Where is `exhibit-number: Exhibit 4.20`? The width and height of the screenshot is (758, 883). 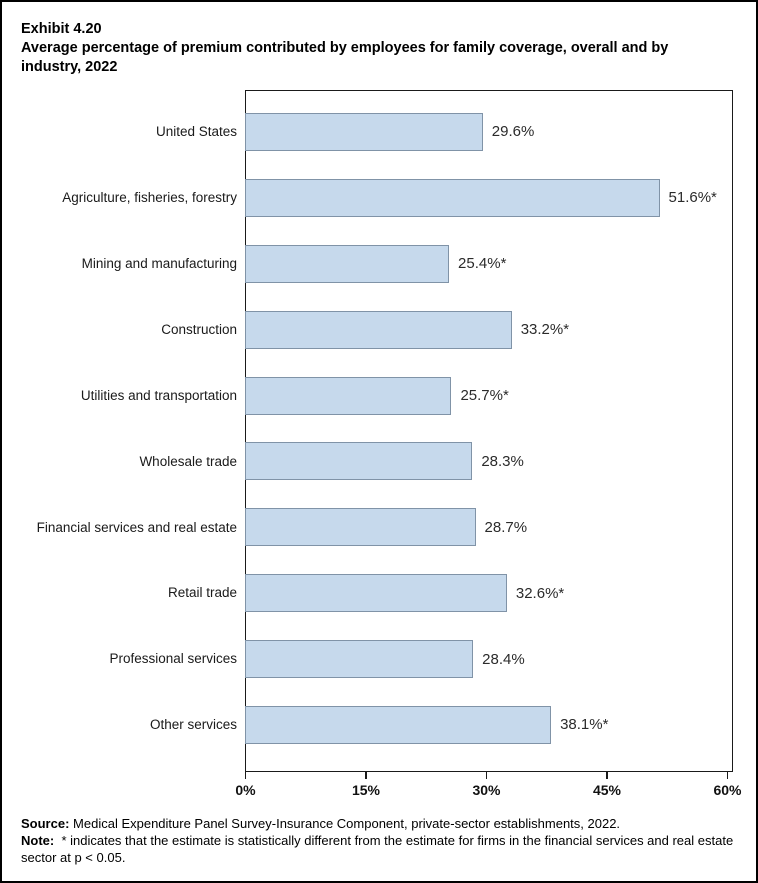 exhibit-number: Exhibit 4.20 is located at coordinates (61, 29).